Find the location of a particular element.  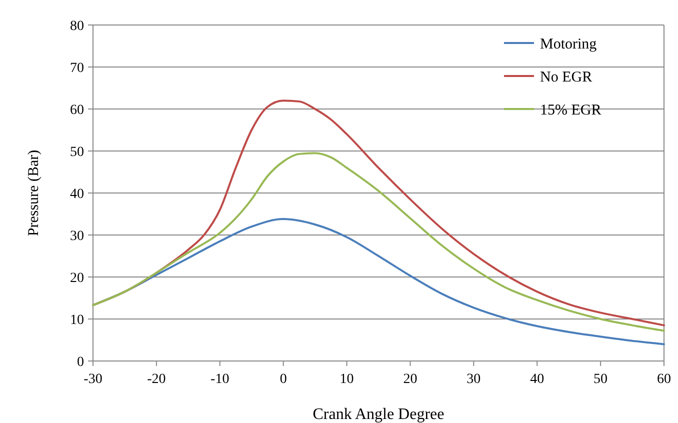

x-tick-label: 50 is located at coordinates (601, 379).